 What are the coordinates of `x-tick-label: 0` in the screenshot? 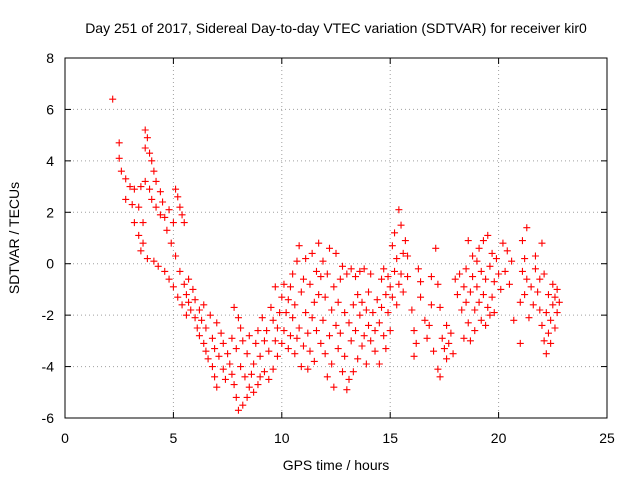 It's located at (65, 438).